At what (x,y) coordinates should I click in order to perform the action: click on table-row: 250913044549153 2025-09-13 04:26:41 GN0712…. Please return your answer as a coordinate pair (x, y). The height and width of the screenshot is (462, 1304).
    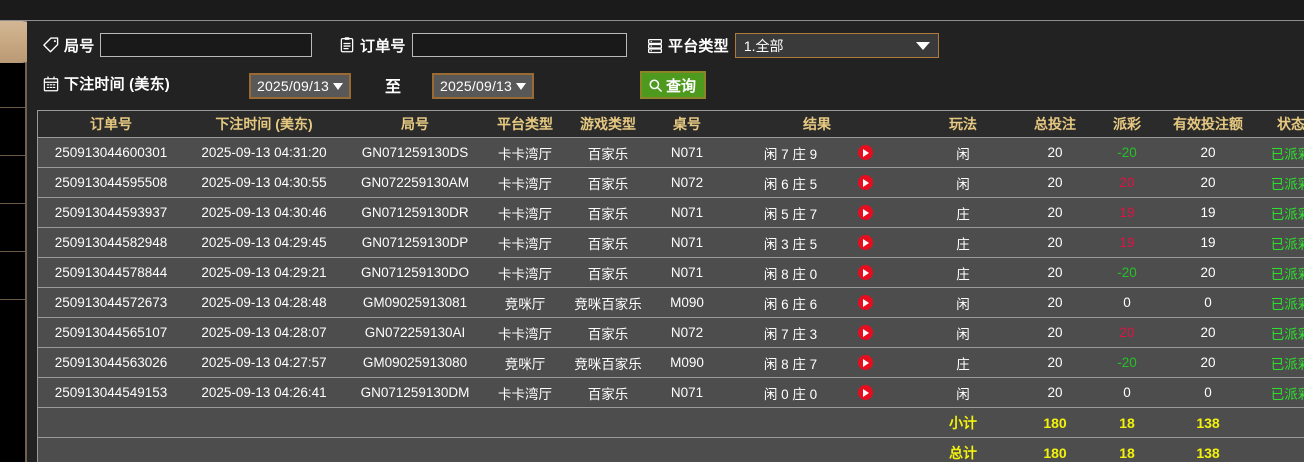
    Looking at the image, I should click on (671, 392).